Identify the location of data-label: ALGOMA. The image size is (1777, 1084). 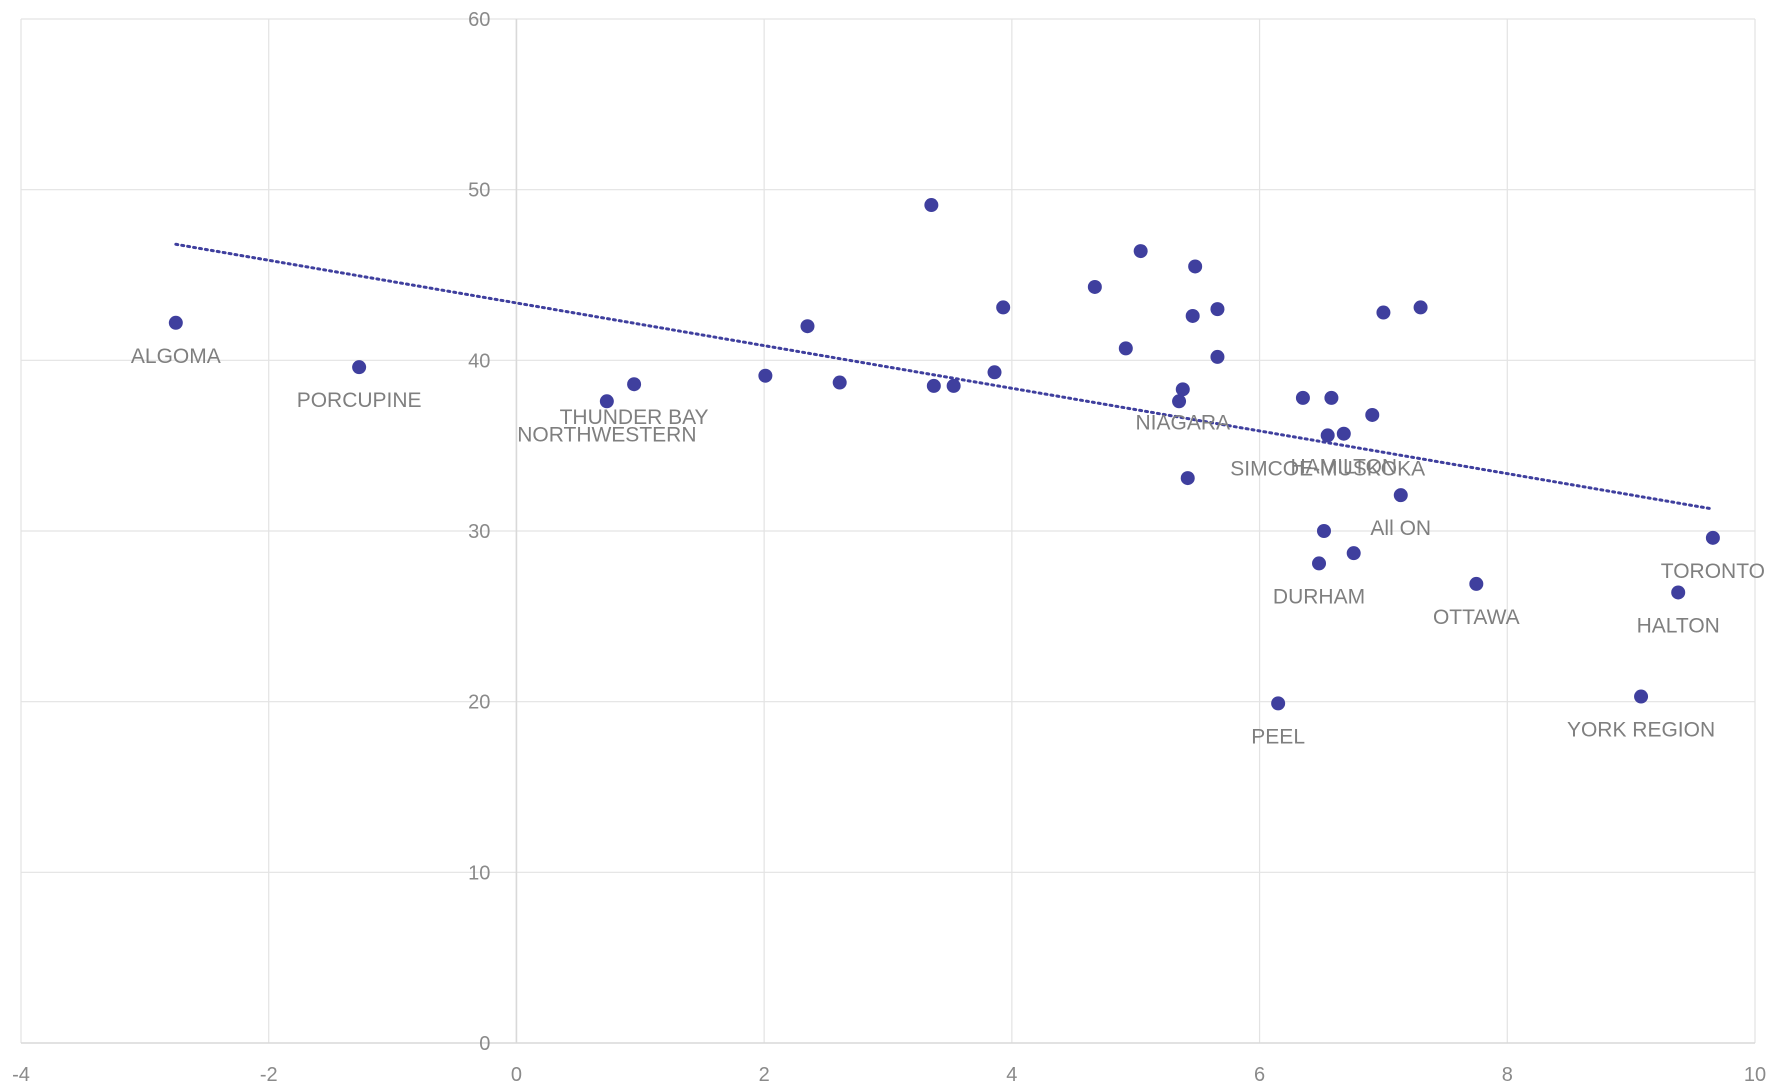
(176, 356).